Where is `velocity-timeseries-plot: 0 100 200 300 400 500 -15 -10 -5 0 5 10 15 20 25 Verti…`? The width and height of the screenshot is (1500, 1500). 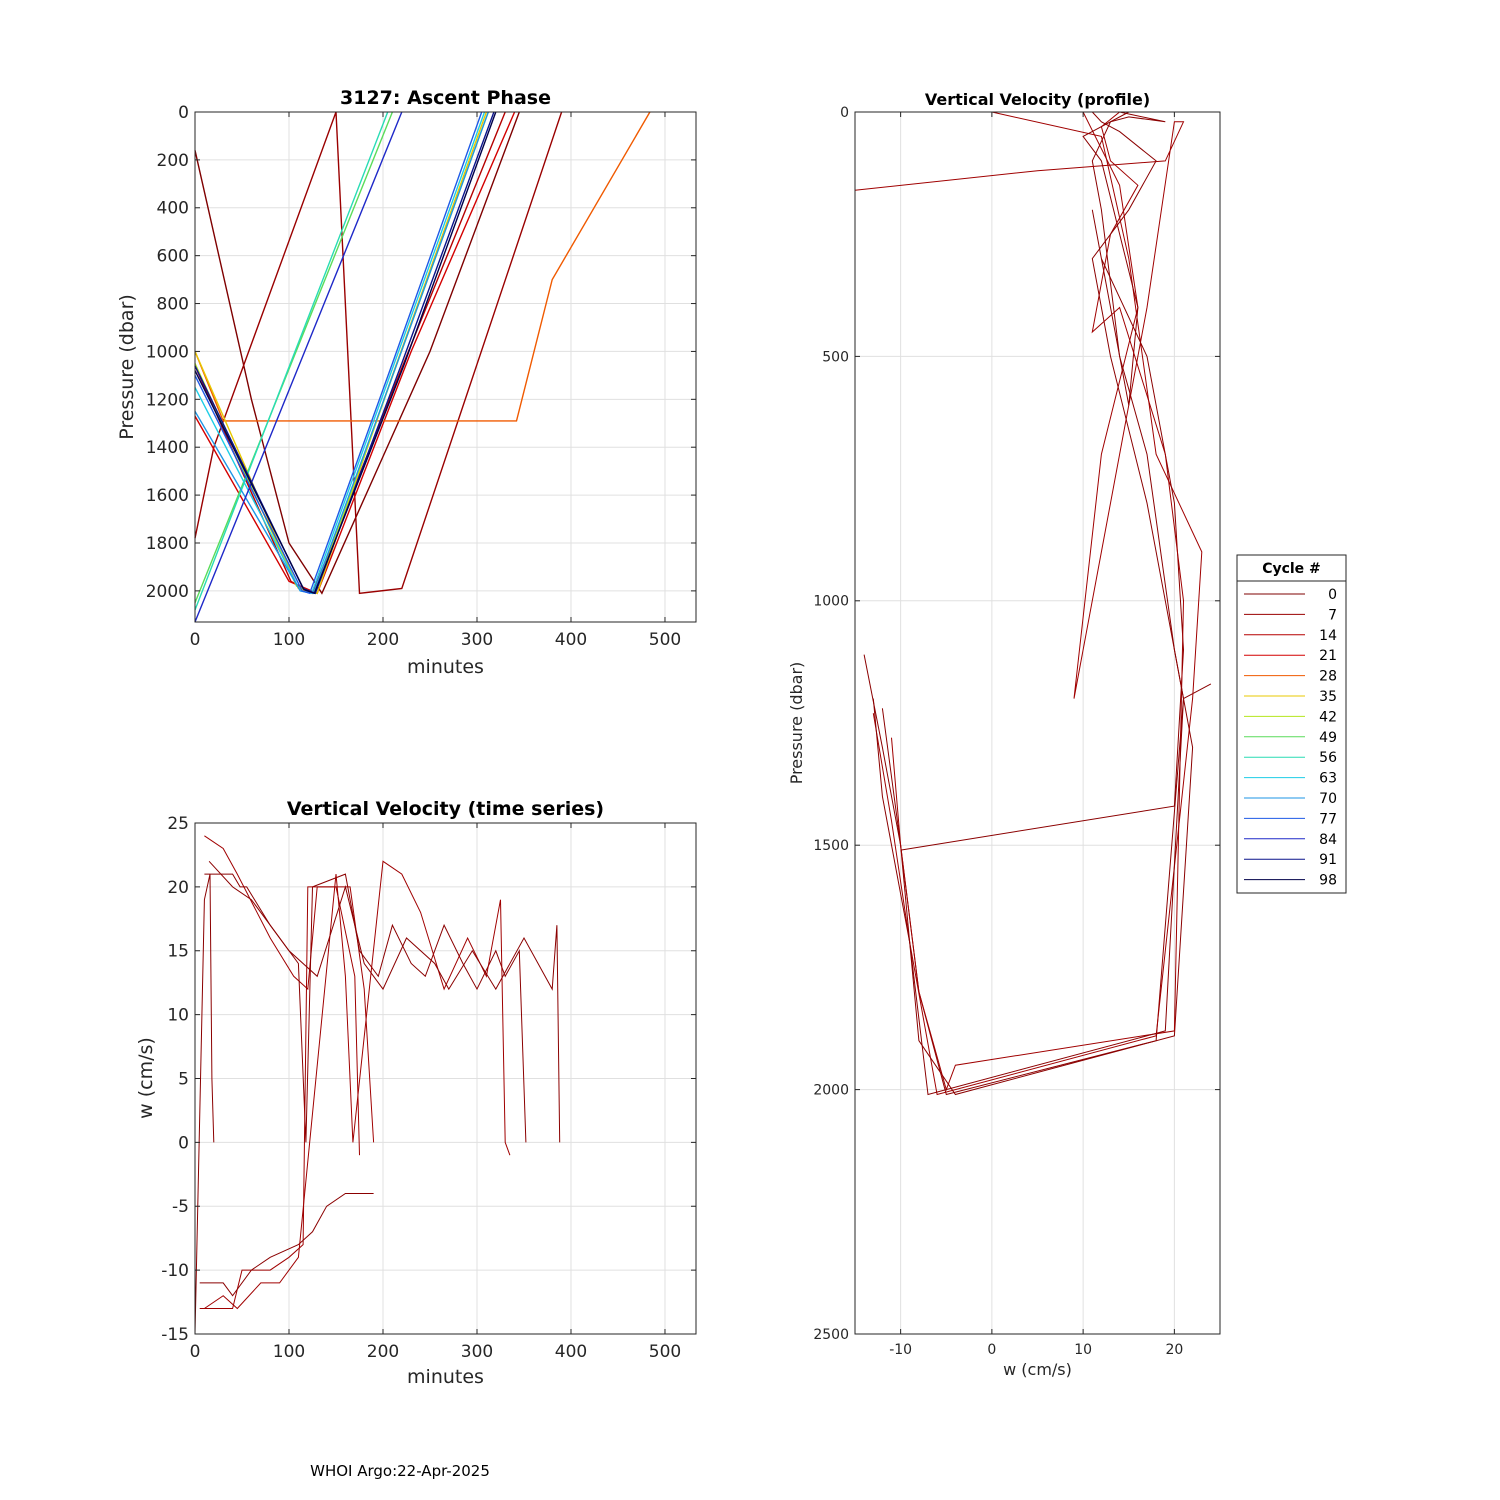
velocity-timeseries-plot: 0 100 200 300 400 500 -15 -10 -5 0 5 10 15 20 25 Verti… is located at coordinates (416, 1093).